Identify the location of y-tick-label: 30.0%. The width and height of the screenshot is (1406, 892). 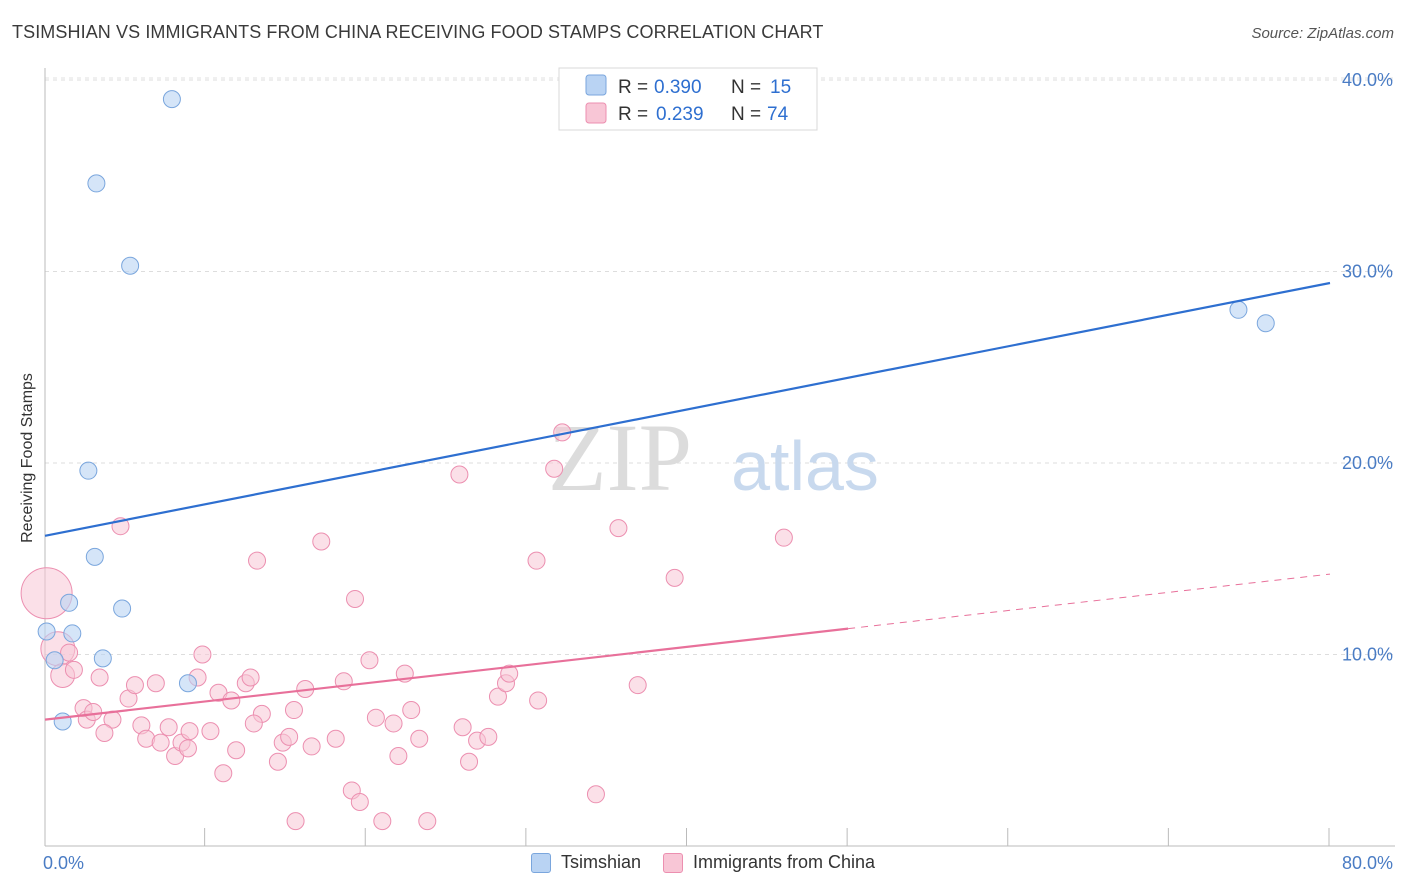
(1367, 272).